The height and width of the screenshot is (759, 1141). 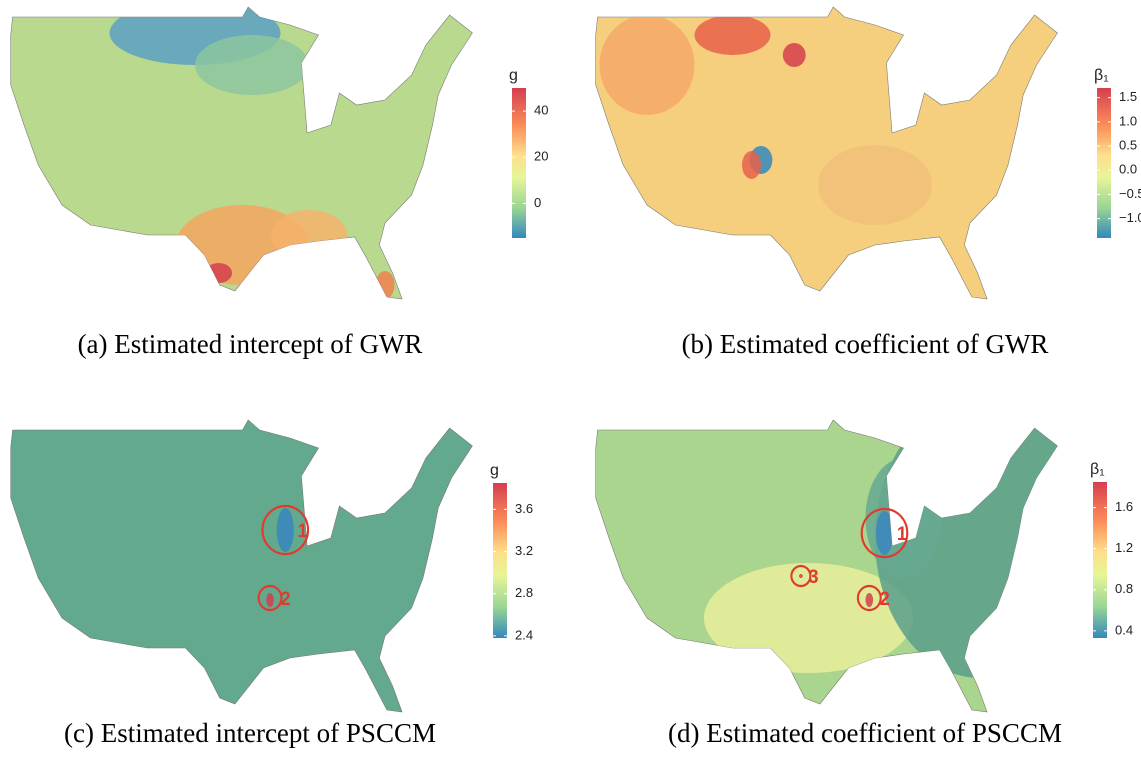 What do you see at coordinates (250, 733) in the screenshot?
I see `caption: (c) Estimated intercept of PSCCM` at bounding box center [250, 733].